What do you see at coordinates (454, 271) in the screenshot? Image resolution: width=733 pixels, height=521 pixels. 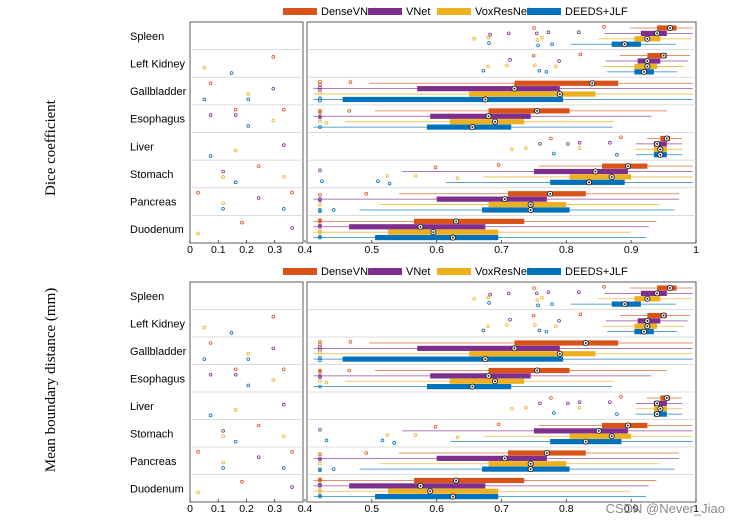 I see `legend-swatch-voxresnet` at bounding box center [454, 271].